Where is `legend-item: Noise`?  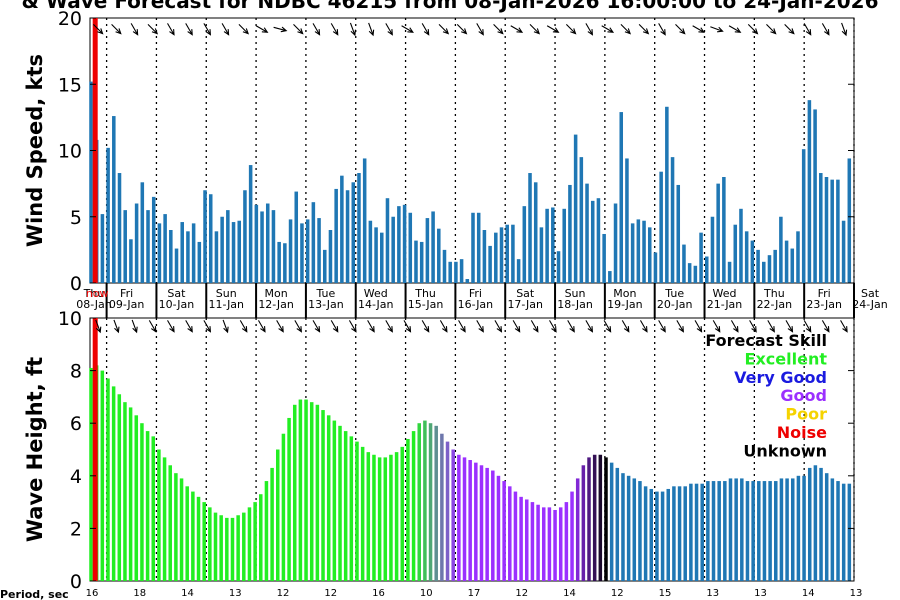
legend-item: Noise is located at coordinates (802, 432).